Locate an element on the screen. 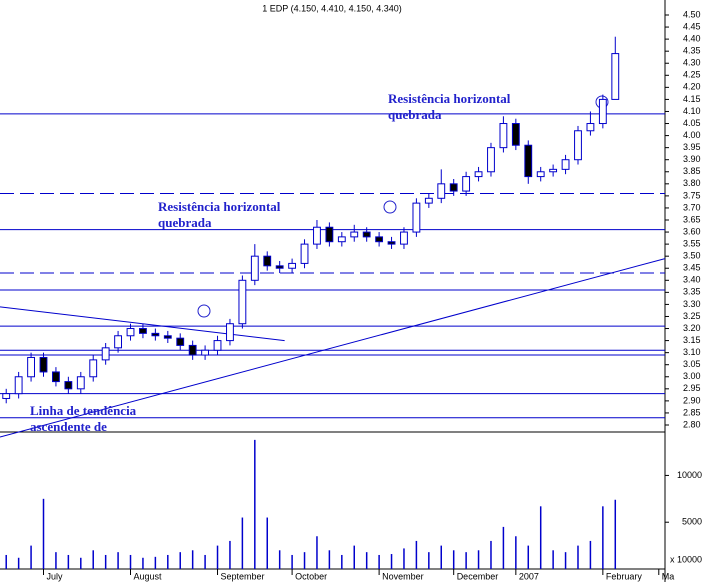 This screenshot has height=582, width=707. y-tick-label: 3.60 is located at coordinates (692, 231).